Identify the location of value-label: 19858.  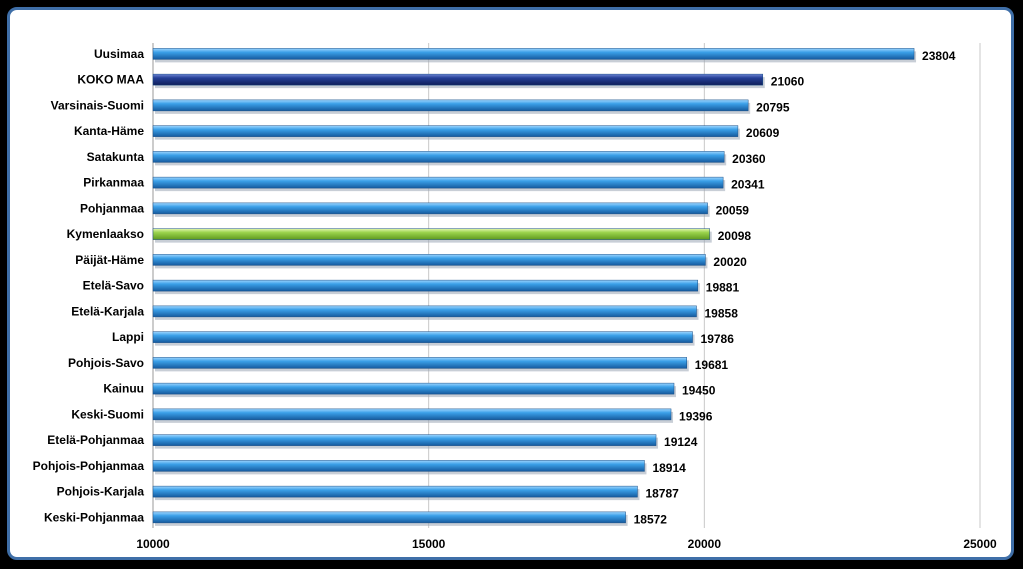
(722, 313).